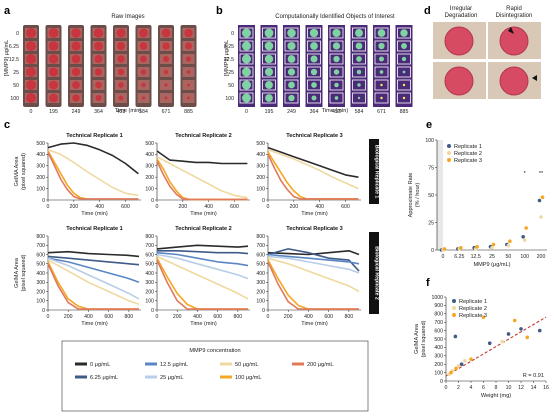 The height and width of the screenshot is (415, 550). What do you see at coordinates (149, 246) in the screenshot?
I see `y-tick-label: 700` at bounding box center [149, 246].